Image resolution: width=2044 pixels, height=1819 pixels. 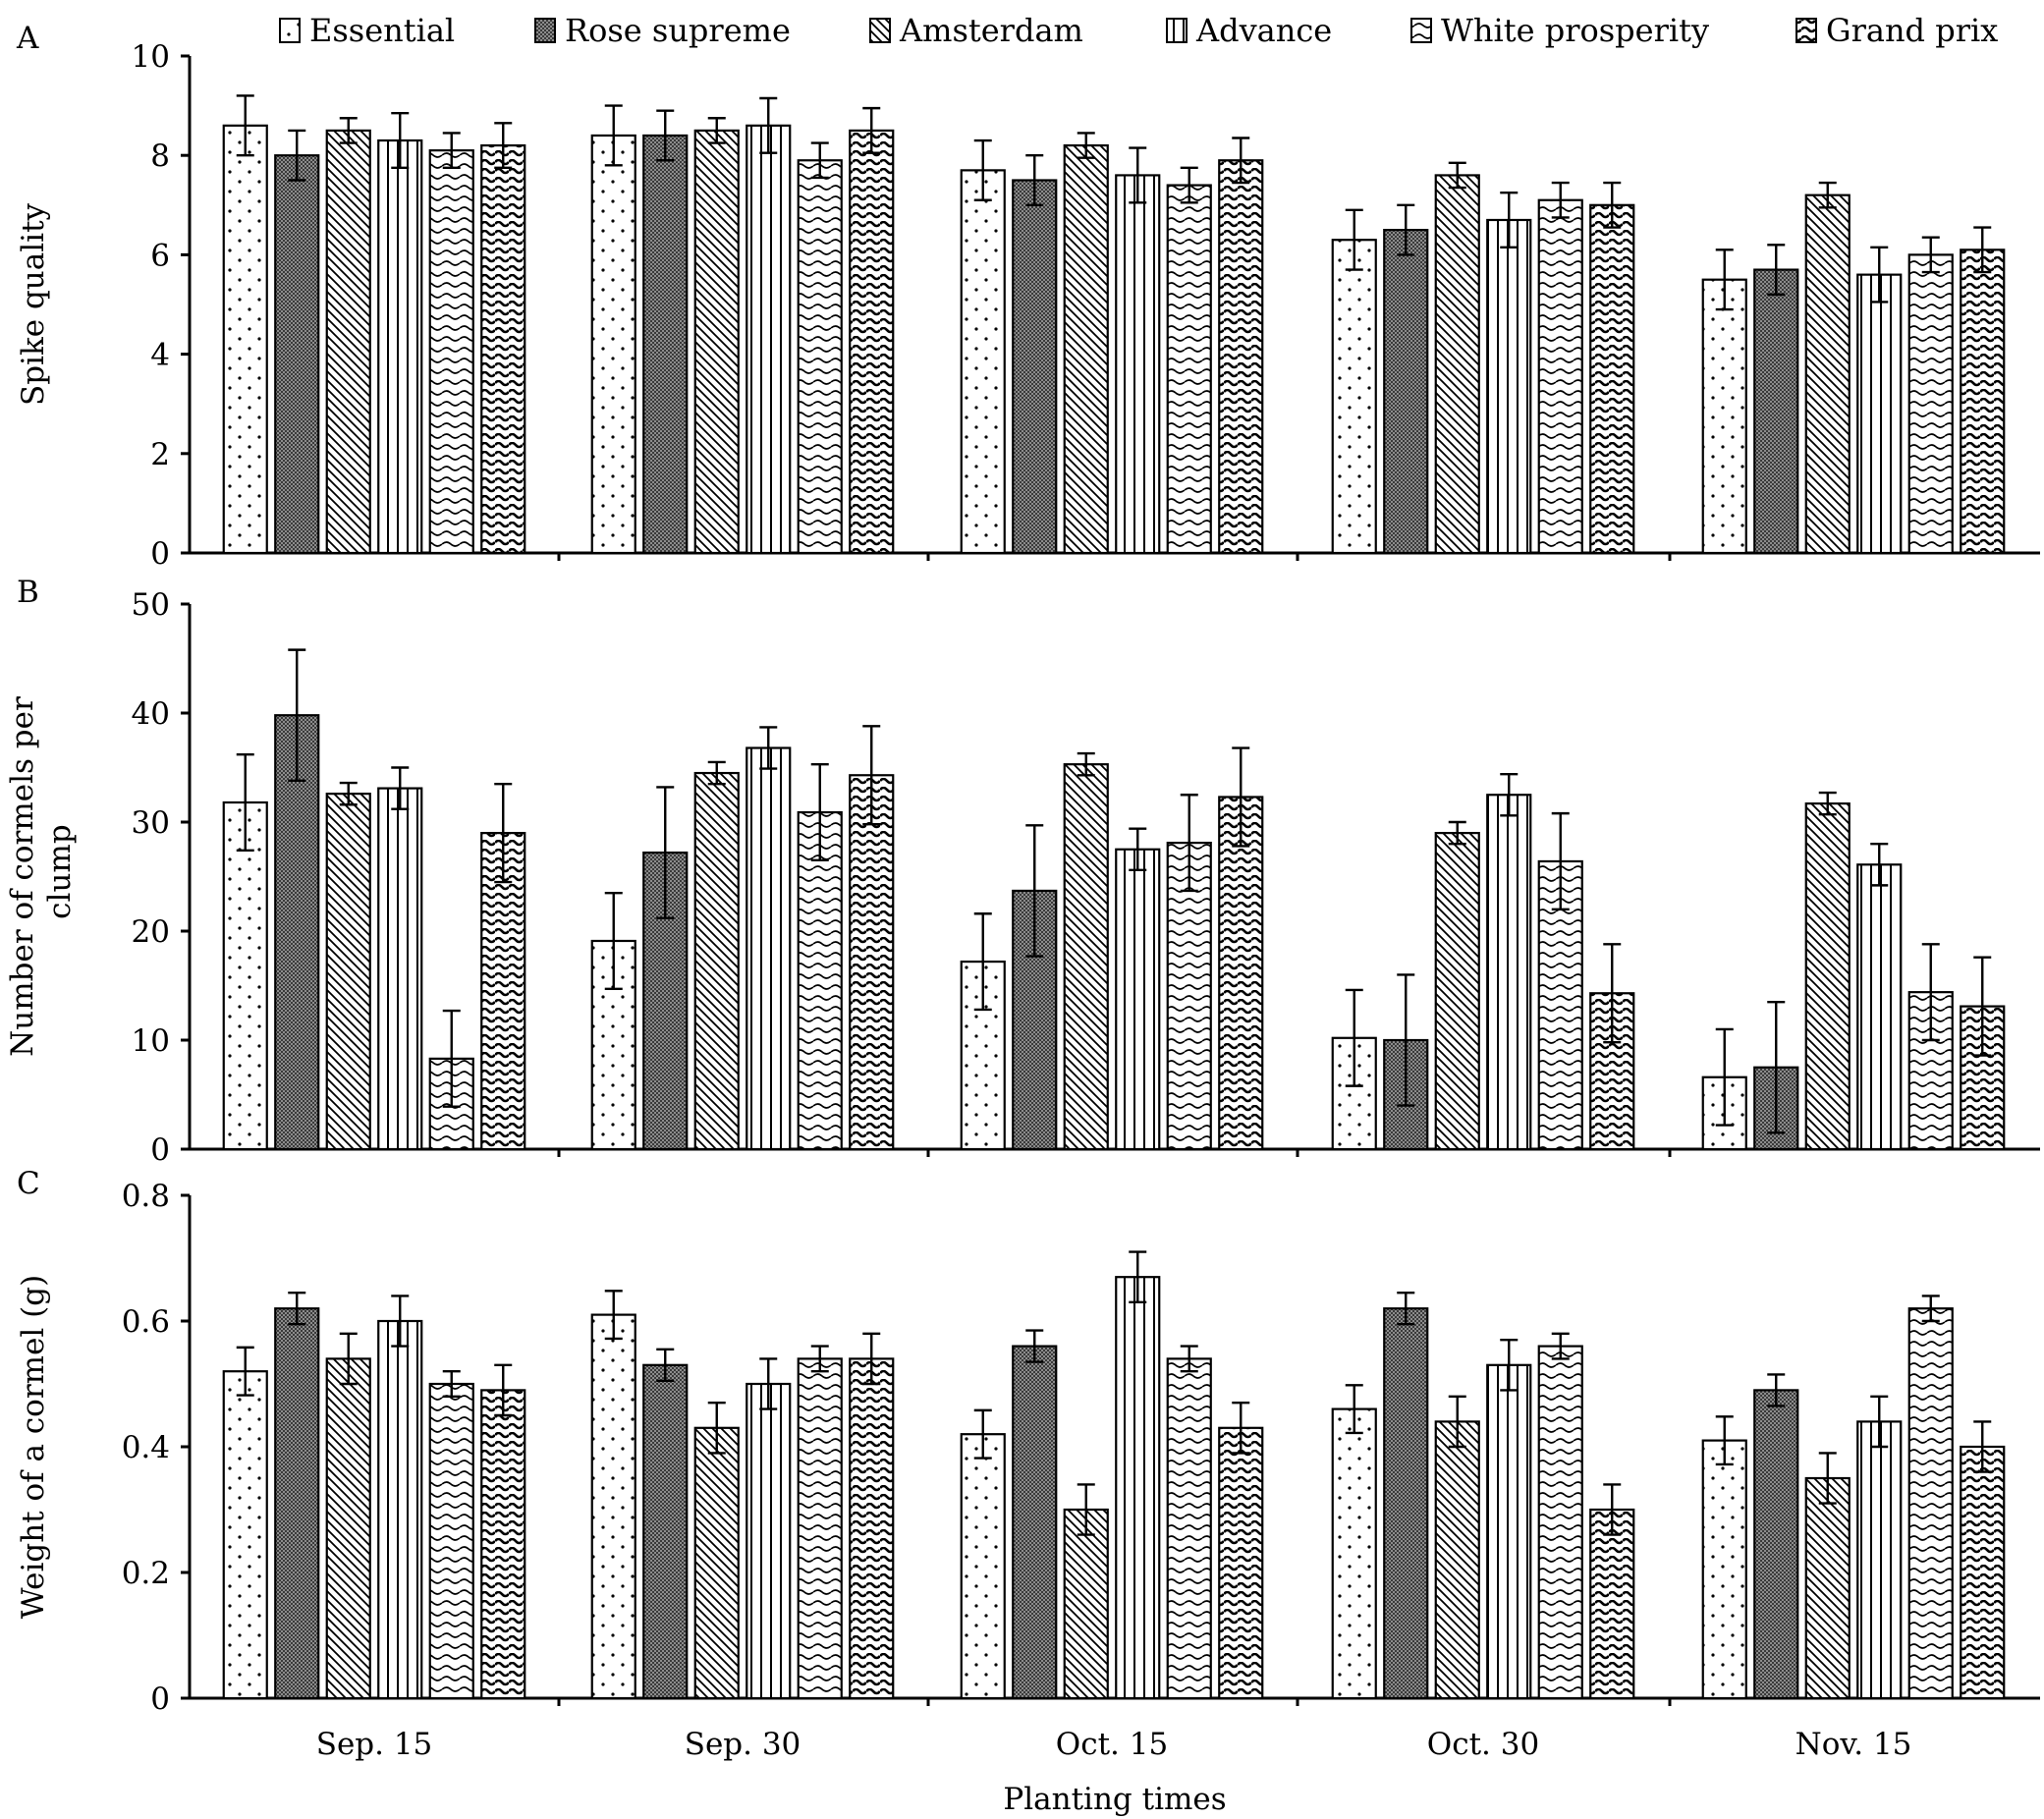 What do you see at coordinates (1806, 30) in the screenshot?
I see `legend-swatch-grand-prix` at bounding box center [1806, 30].